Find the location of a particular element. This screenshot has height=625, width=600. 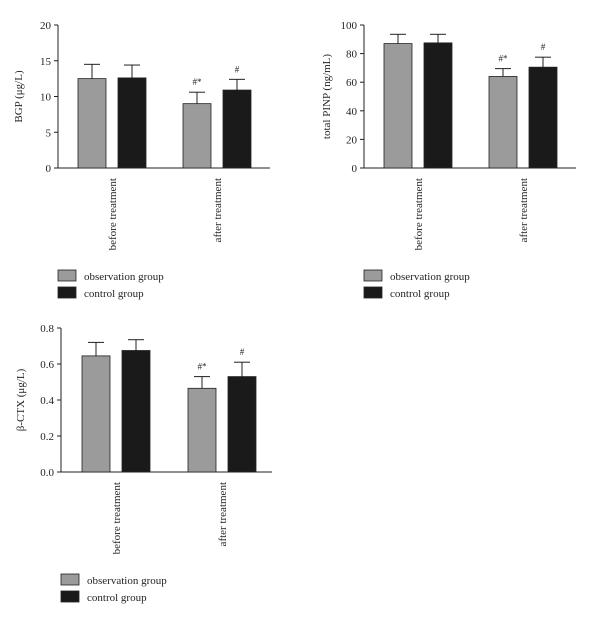

y-tick-label: 5 is located at coordinates (49, 133).